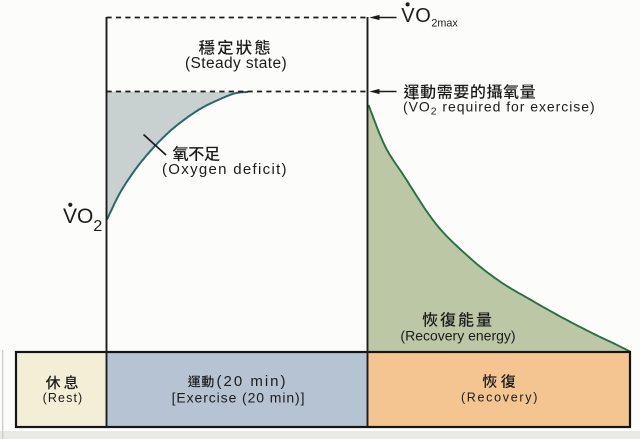 This screenshot has width=640, height=439. What do you see at coordinates (236, 63) in the screenshot?
I see `svg-text: (Steady state)` at bounding box center [236, 63].